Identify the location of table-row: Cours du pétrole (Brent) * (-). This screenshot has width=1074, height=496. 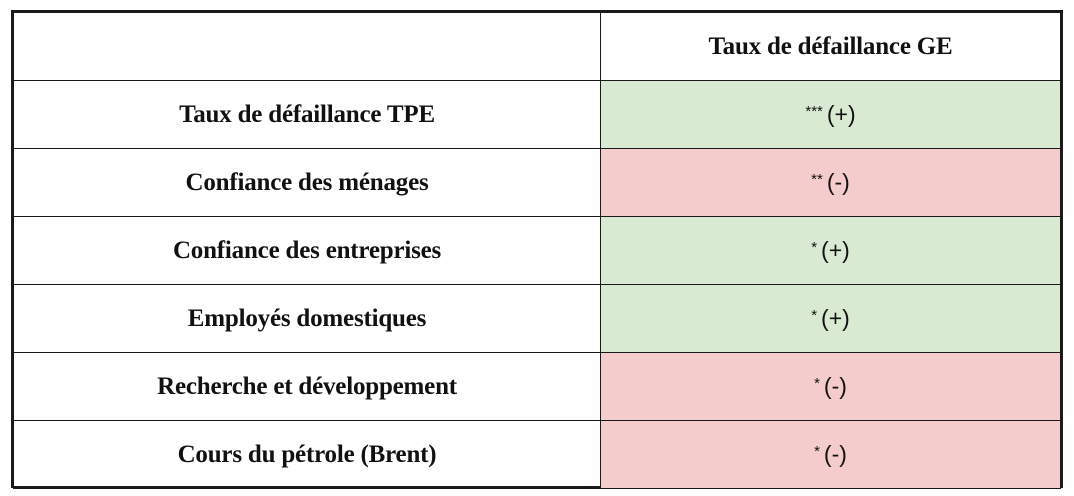
(537, 454).